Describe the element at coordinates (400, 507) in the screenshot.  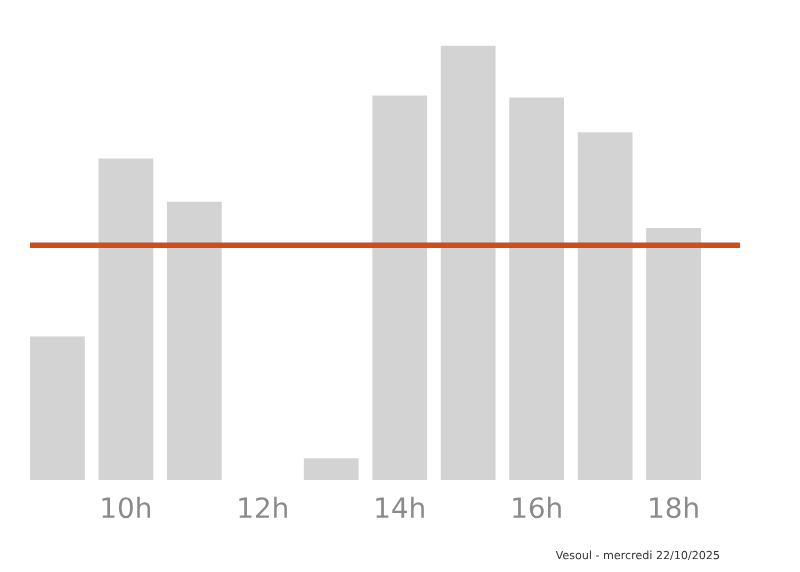
I see `x-tick-label: 14h` at that location.